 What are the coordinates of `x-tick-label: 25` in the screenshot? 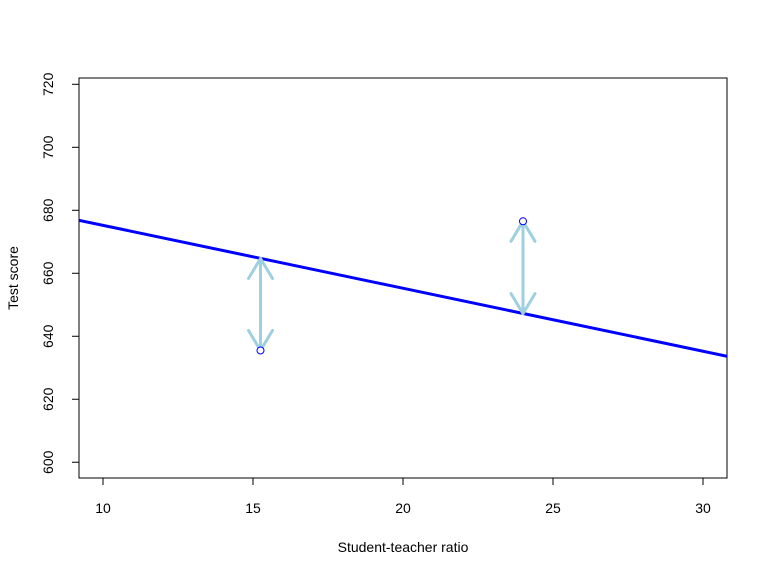 It's located at (553, 508).